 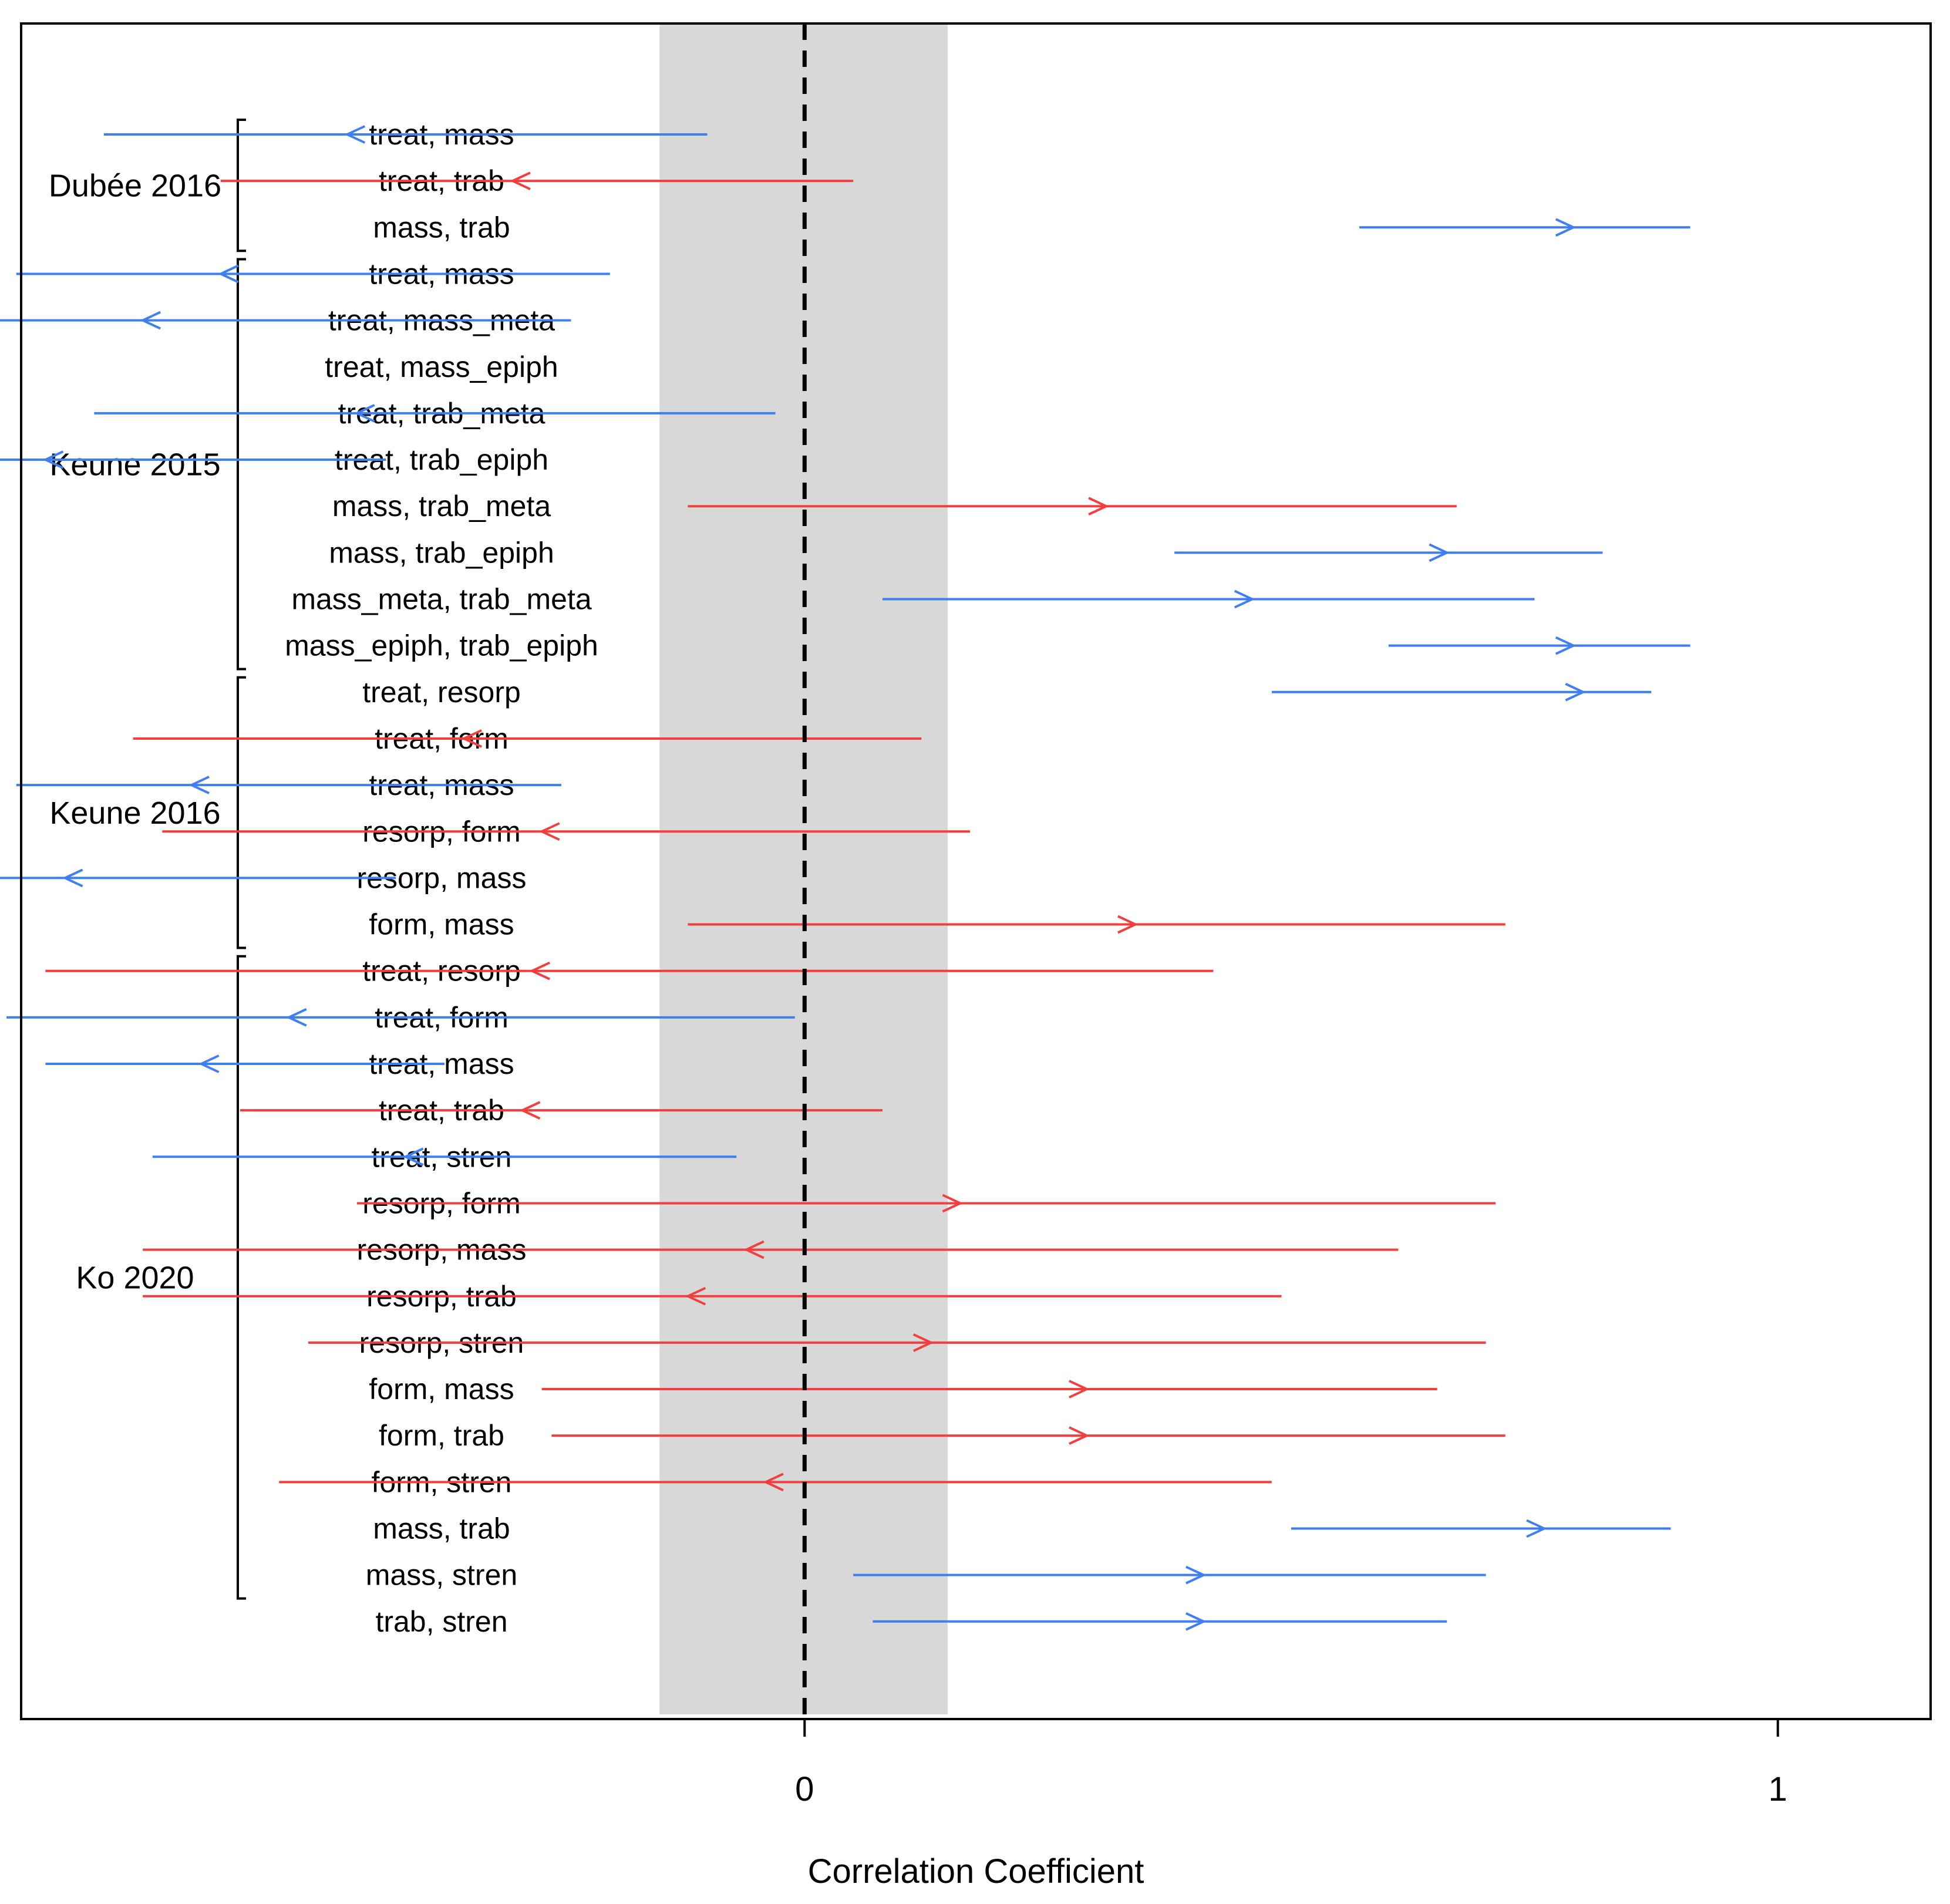 What do you see at coordinates (442, 692) in the screenshot?
I see `row-label: treat, resorp` at bounding box center [442, 692].